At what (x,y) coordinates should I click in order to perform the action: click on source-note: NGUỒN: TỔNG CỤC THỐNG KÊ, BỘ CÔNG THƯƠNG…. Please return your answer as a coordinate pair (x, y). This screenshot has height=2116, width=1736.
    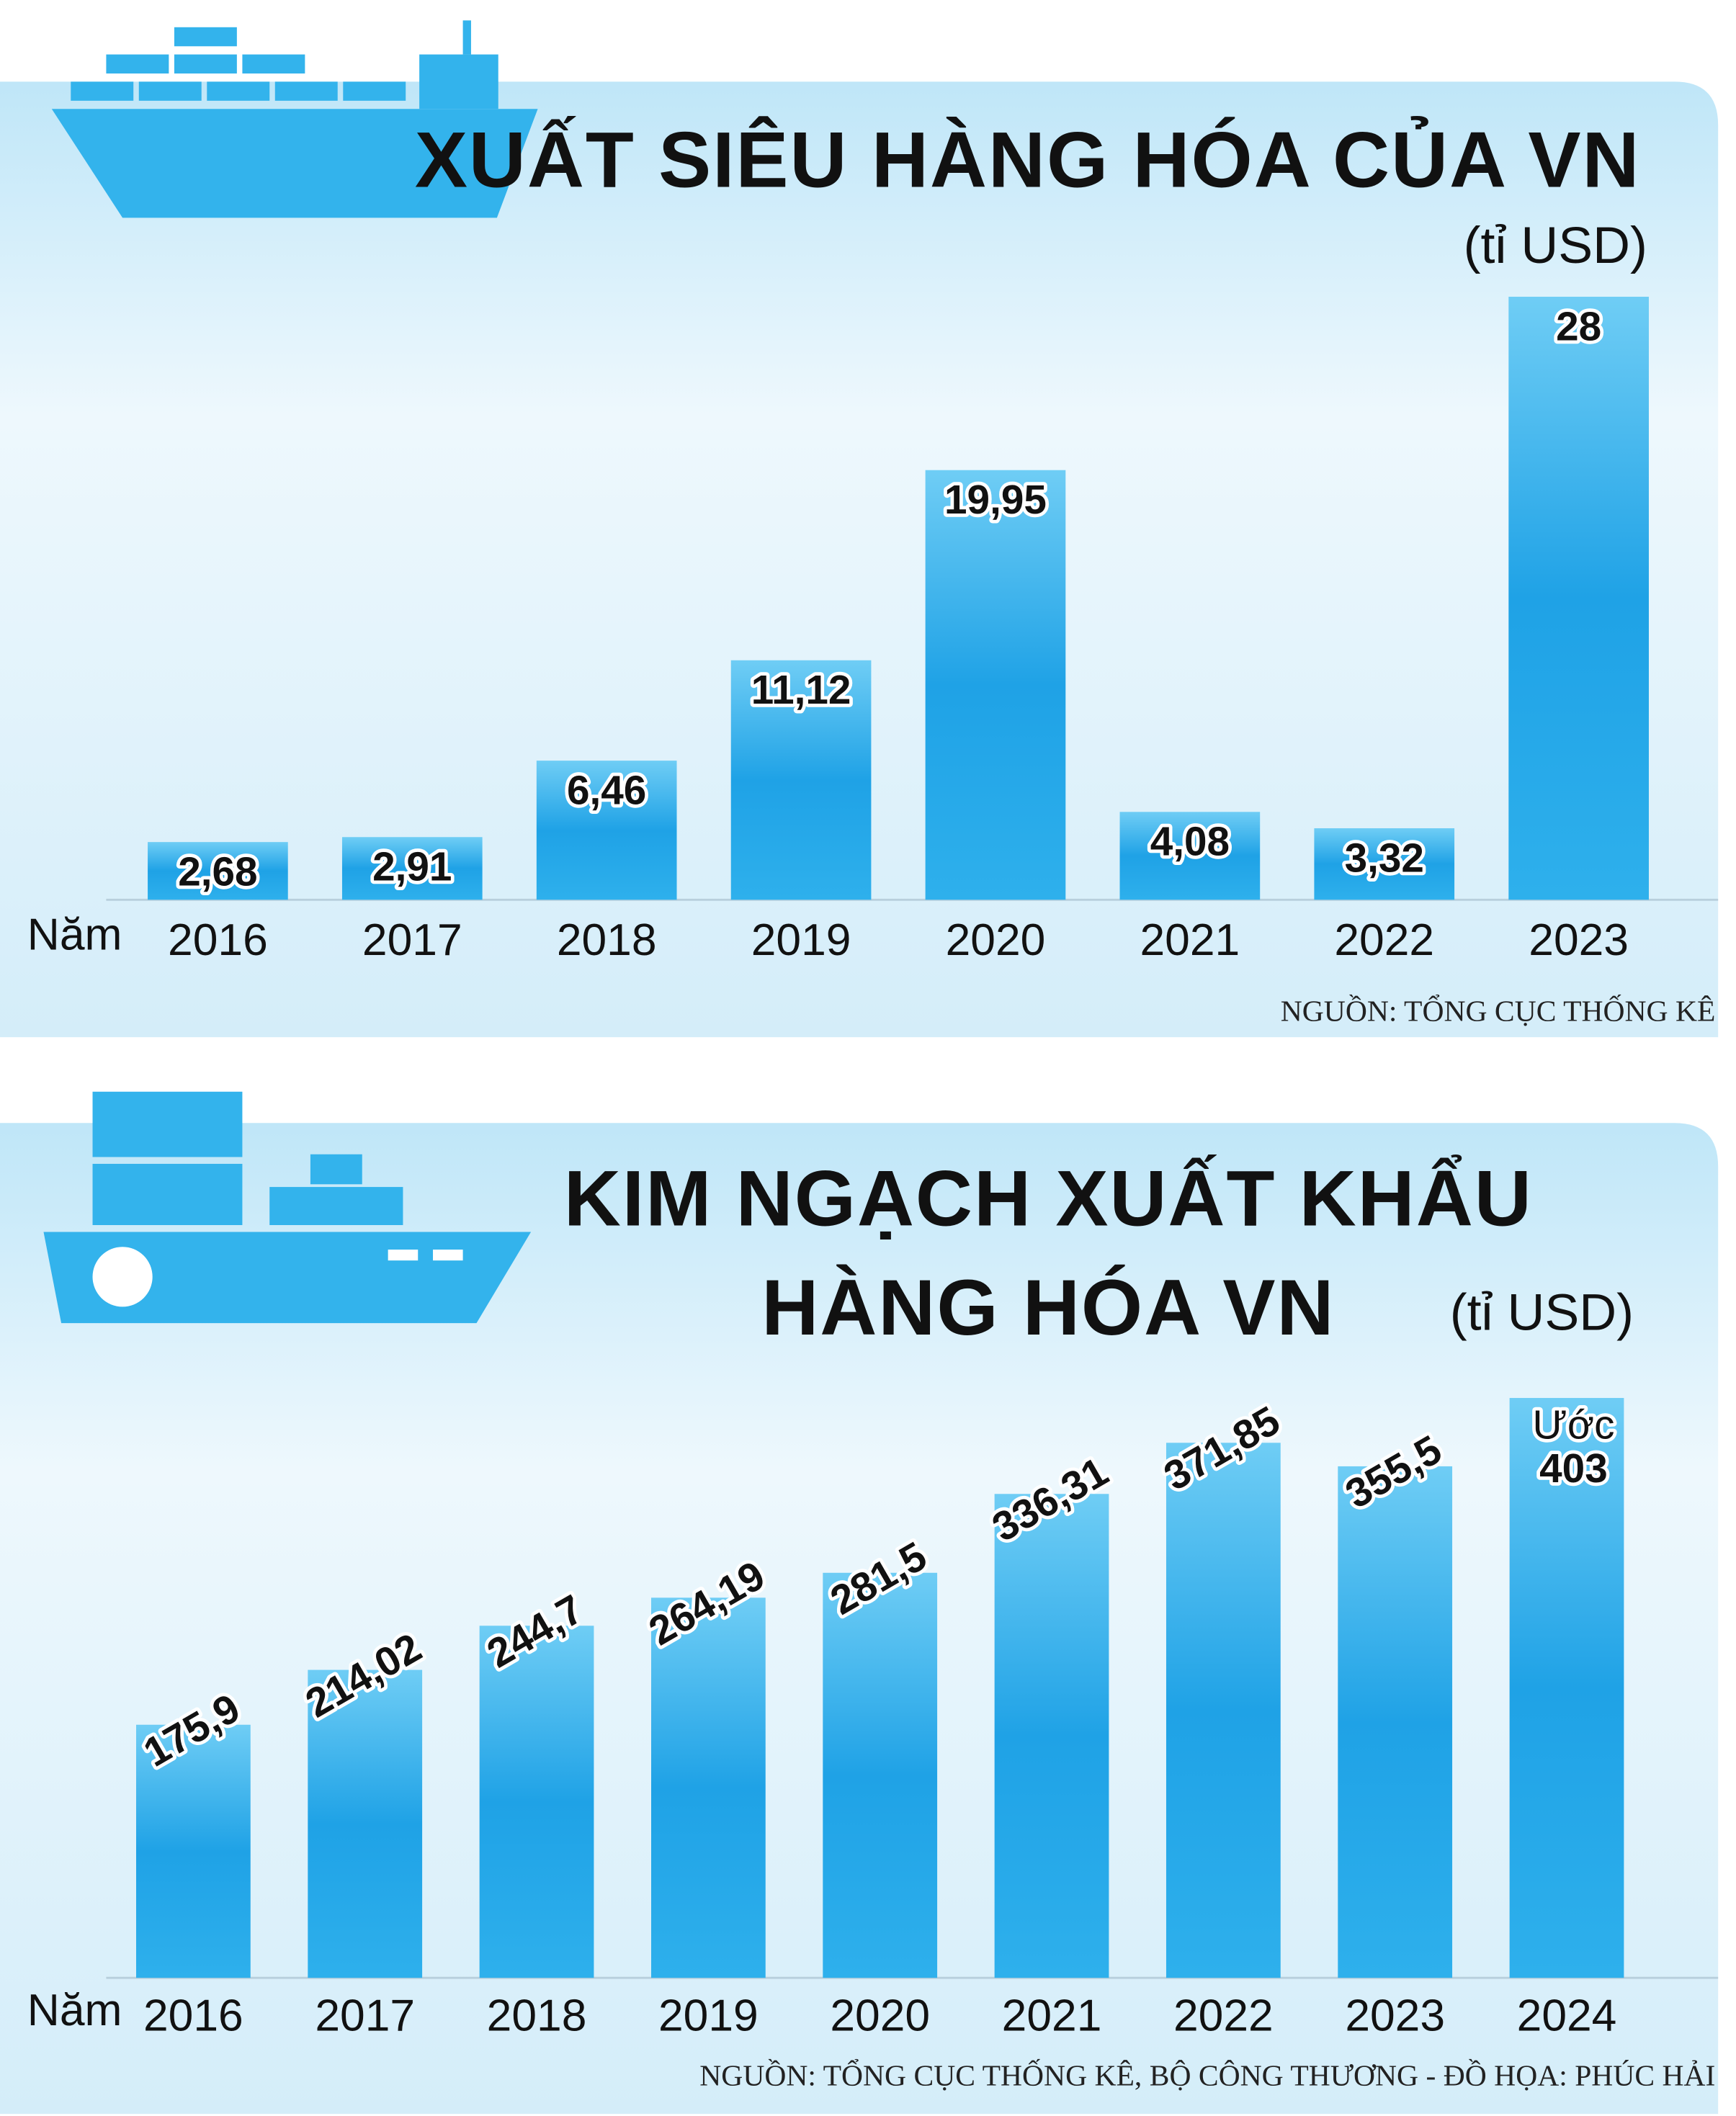
    Looking at the image, I should click on (1207, 2075).